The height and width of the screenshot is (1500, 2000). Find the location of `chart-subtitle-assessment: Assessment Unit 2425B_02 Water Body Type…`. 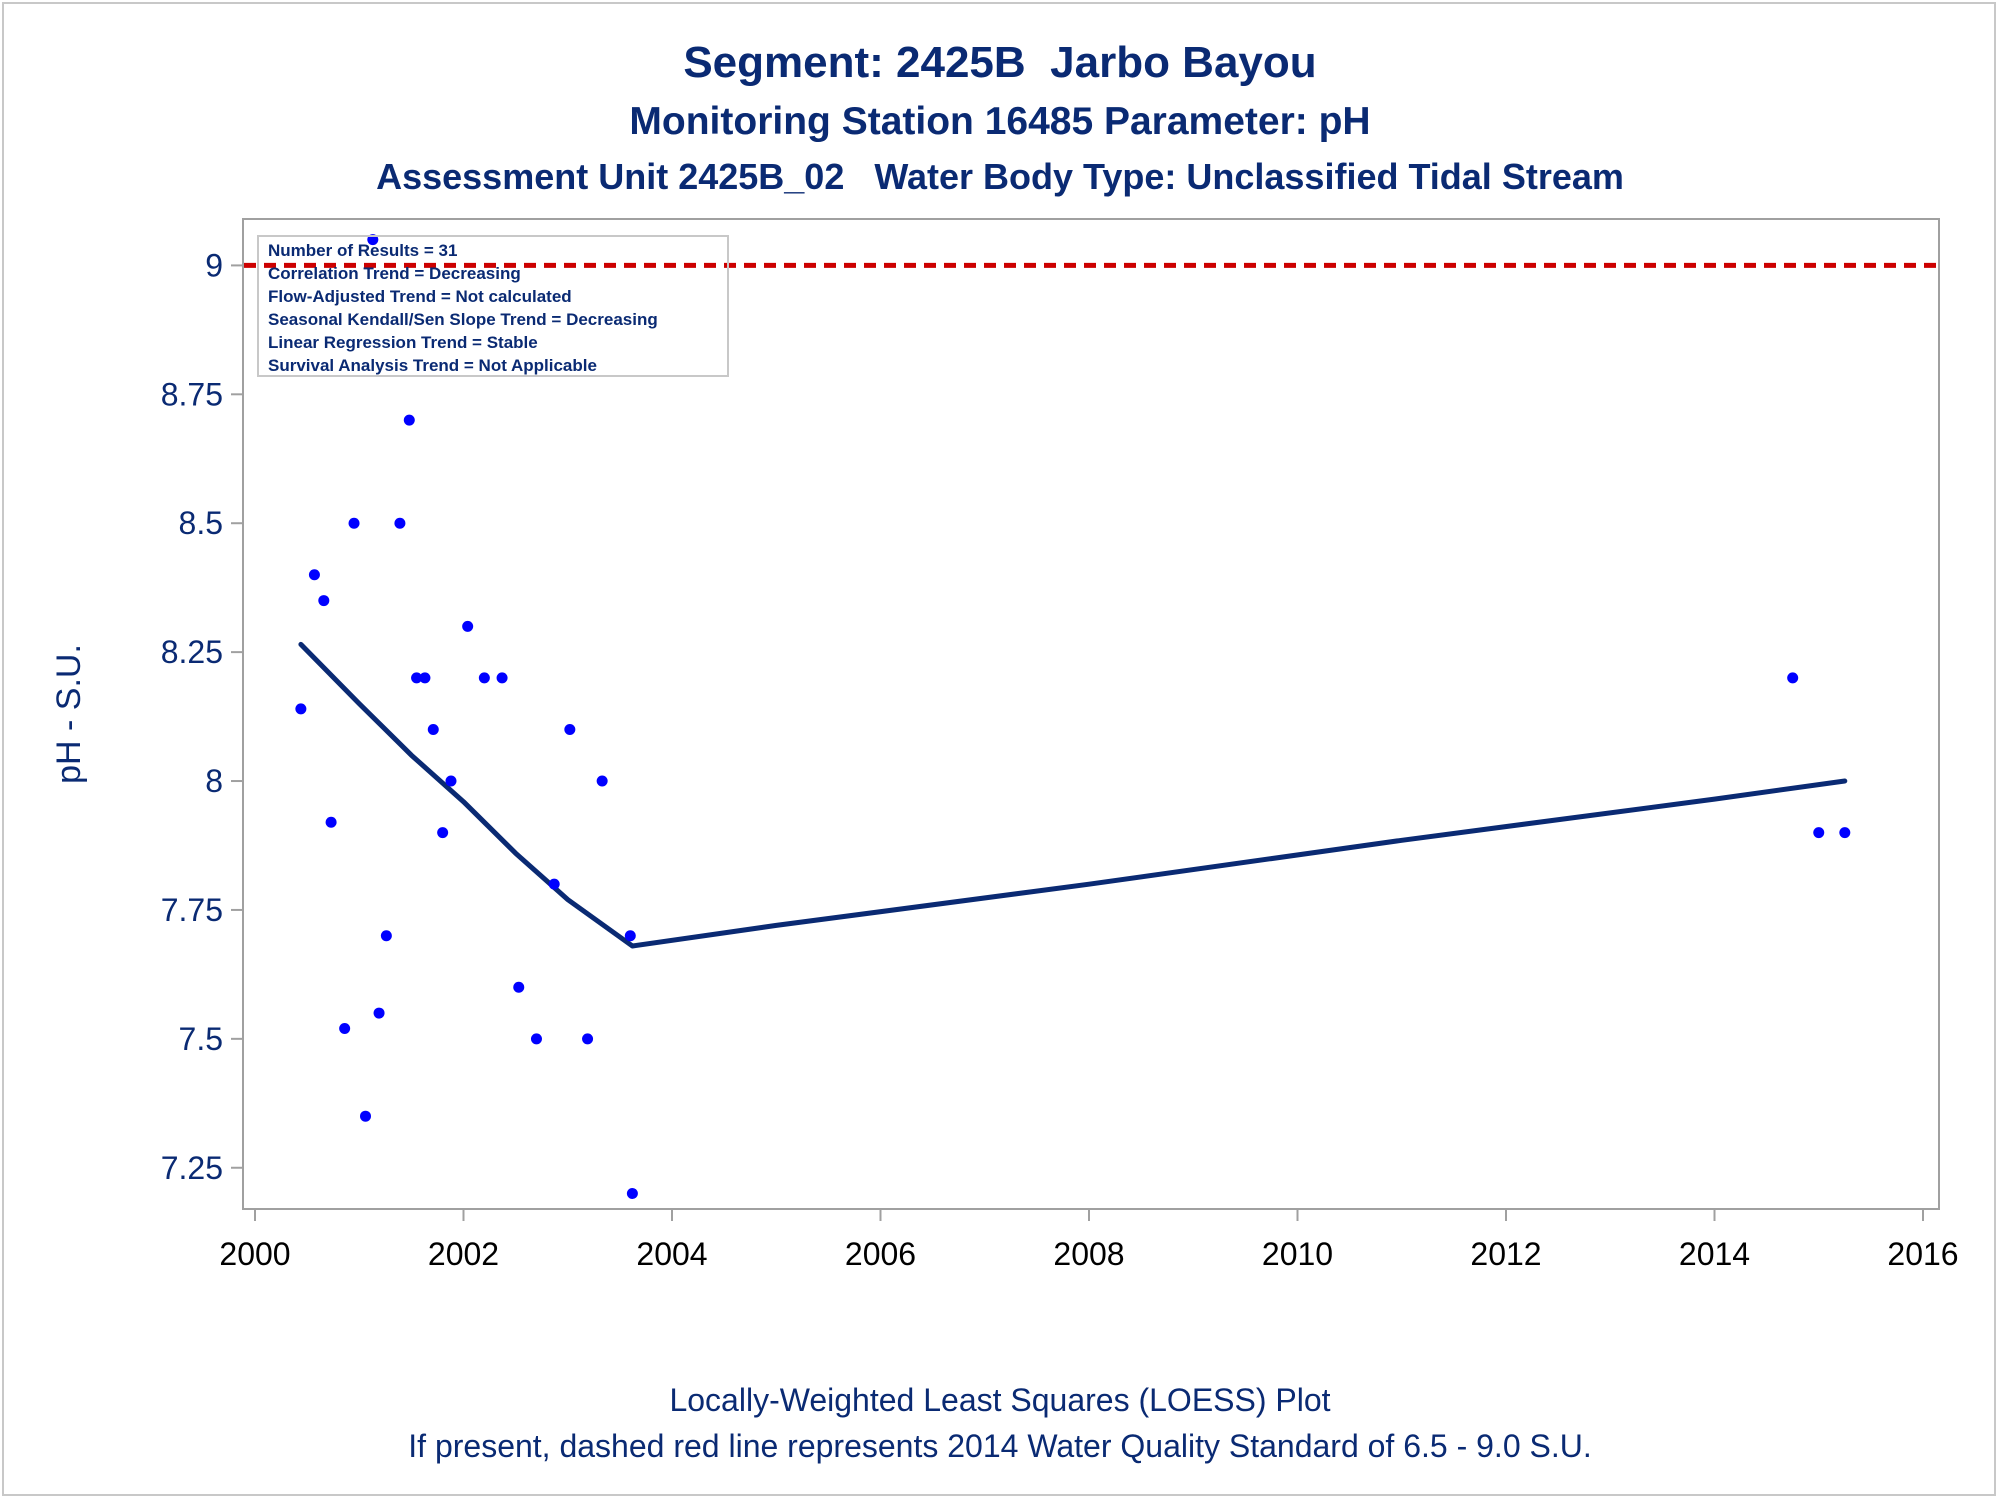

chart-subtitle-assessment: Assessment Unit 2425B_02 Water Body Type… is located at coordinates (1000, 176).